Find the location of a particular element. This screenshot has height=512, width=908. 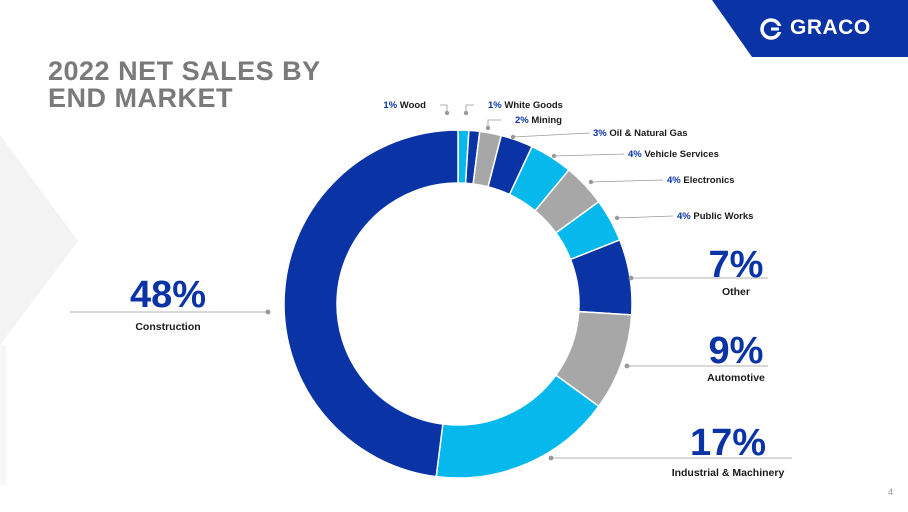

segment-label: 3% Oil & Natural Gas is located at coordinates (640, 133).